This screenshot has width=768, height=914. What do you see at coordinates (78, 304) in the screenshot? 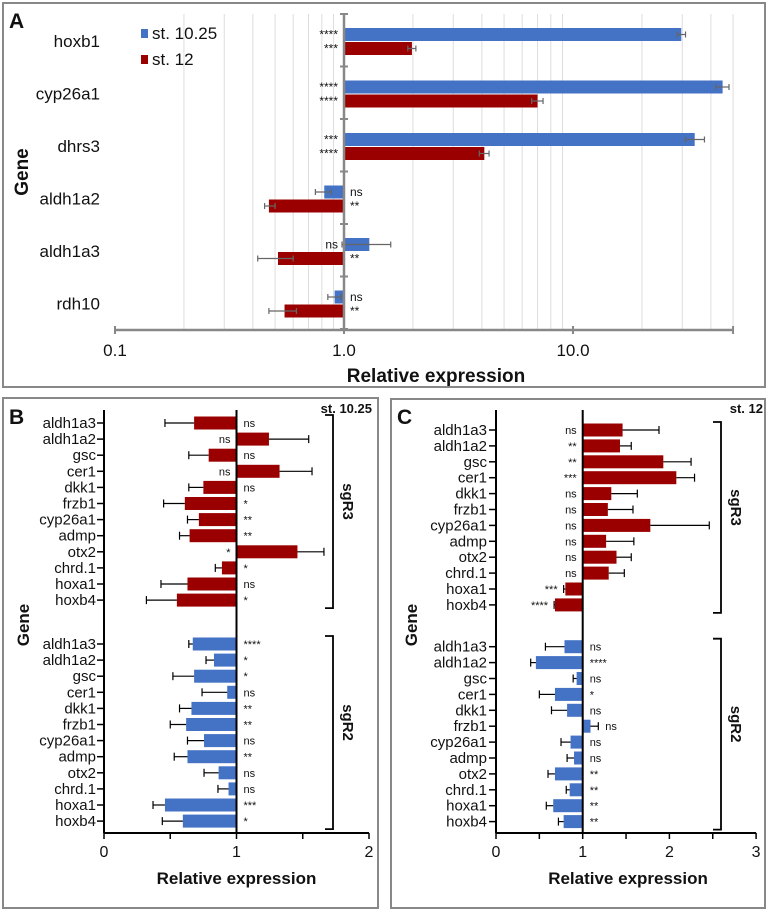
I see `category-label: rdh10` at bounding box center [78, 304].